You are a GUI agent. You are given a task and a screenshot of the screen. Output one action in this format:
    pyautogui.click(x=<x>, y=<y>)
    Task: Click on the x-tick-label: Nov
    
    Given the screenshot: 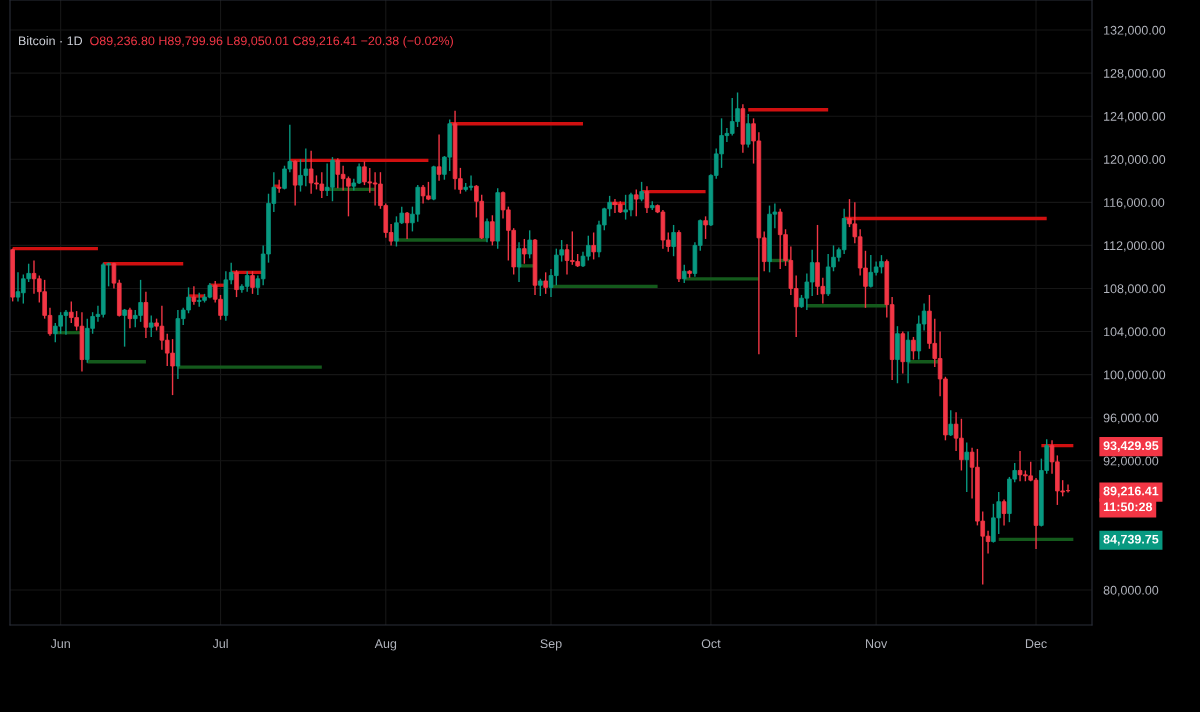 What is the action you would take?
    pyautogui.click(x=877, y=644)
    